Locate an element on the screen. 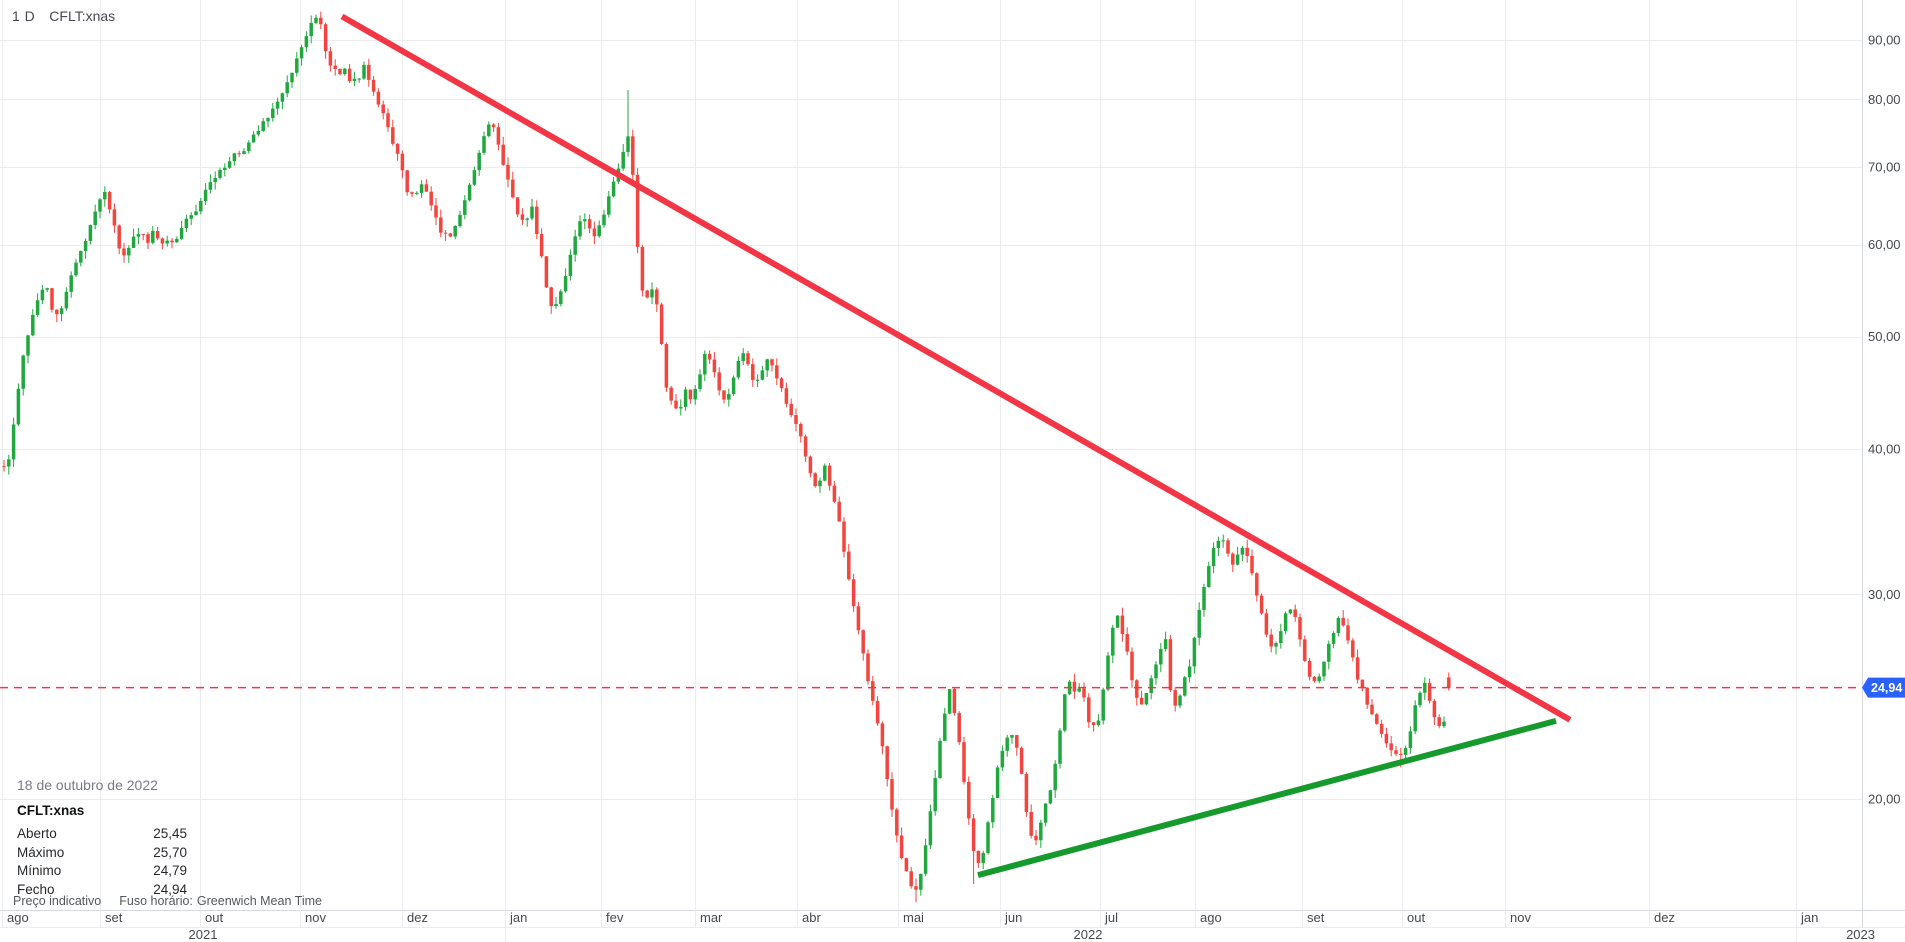 This screenshot has width=1905, height=942. last-price-tag: 24,94 is located at coordinates (1883, 687).